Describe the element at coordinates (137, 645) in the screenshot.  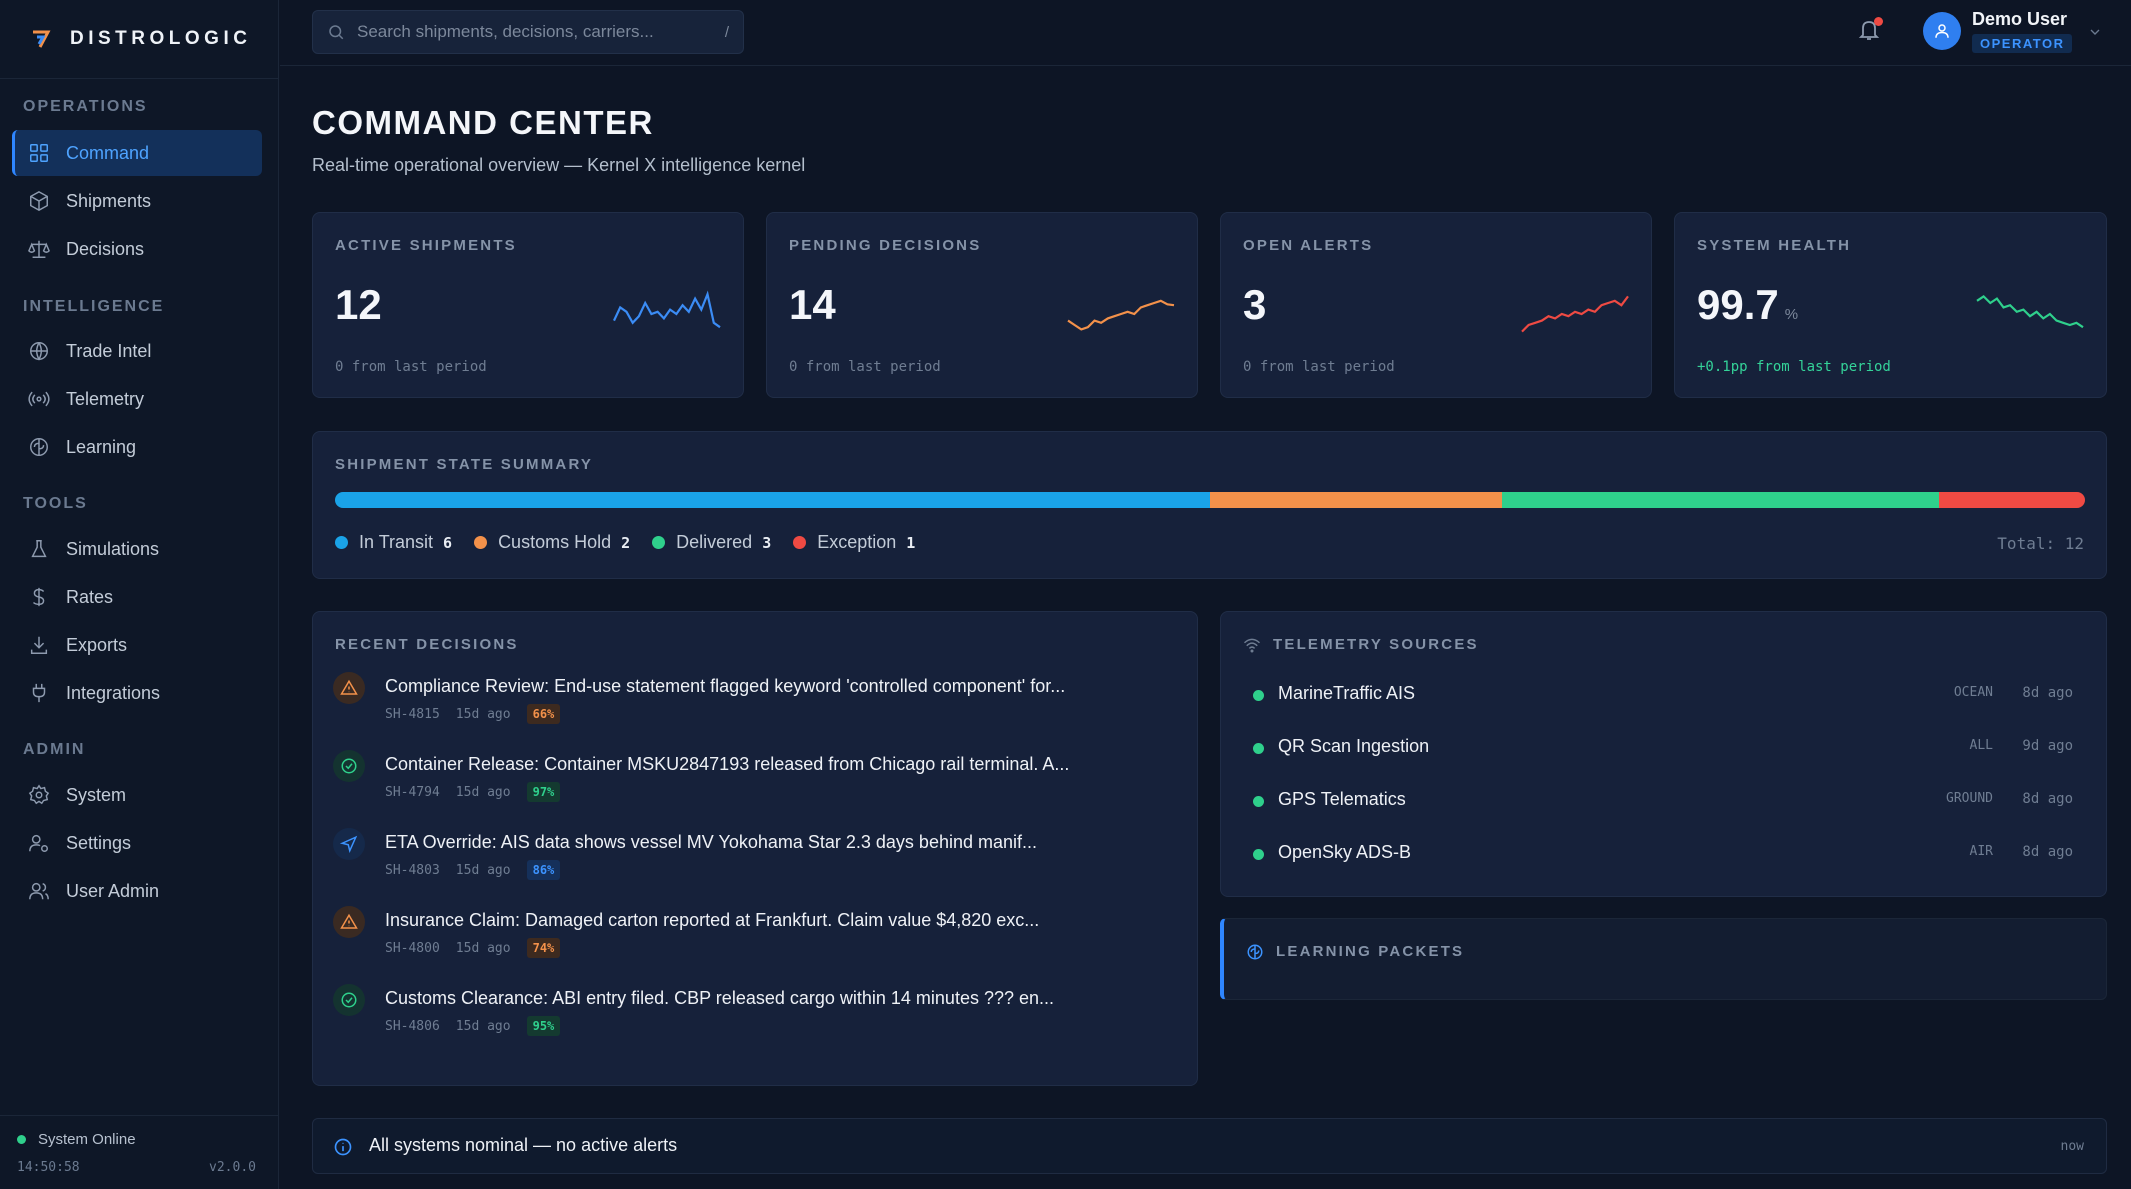
I see `sidebar-item-exports: Exports` at that location.